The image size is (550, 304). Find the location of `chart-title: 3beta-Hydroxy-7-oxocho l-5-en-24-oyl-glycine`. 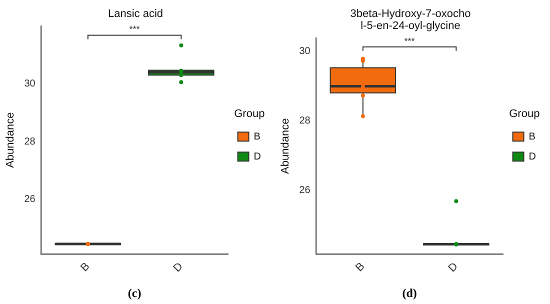

chart-title: 3beta-Hydroxy-7-oxocho l-5-en-24-oyl-glycine is located at coordinates (410, 20).